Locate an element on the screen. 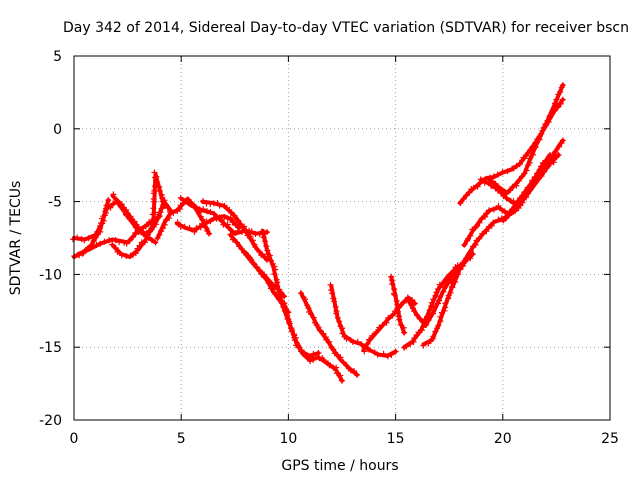 The width and height of the screenshot is (640, 480). y-tick-label: -20 is located at coordinates (50, 421).